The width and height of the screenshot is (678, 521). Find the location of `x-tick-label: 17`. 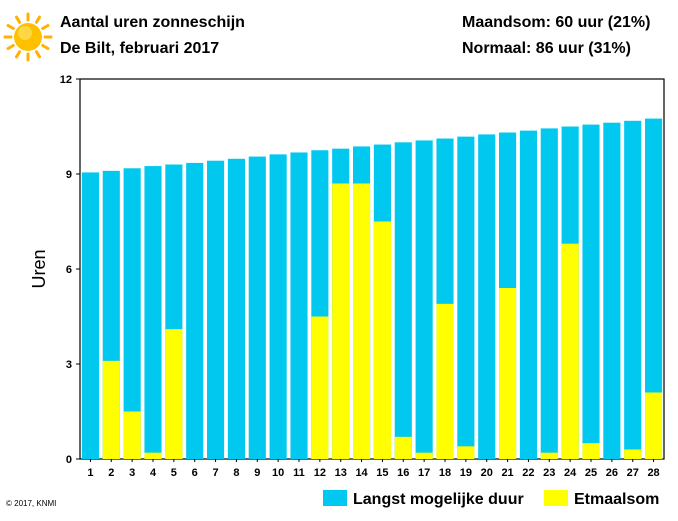

x-tick-label: 17 is located at coordinates (424, 473).